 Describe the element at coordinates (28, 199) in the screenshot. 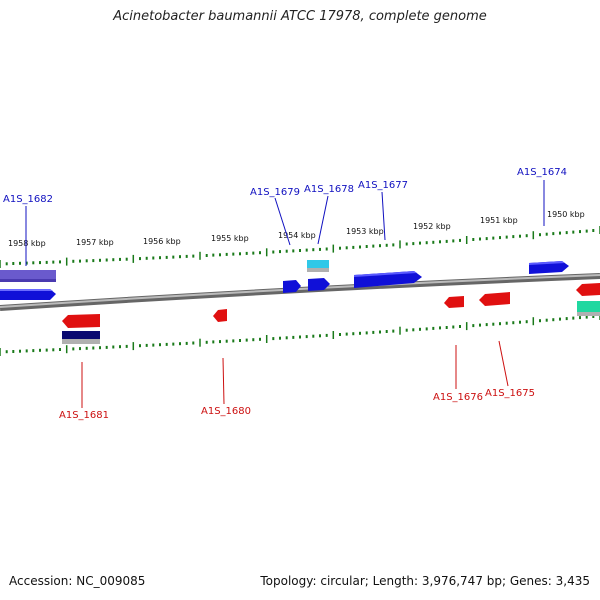

I see `gene-label-a1s-1682: A1S_1682` at that location.